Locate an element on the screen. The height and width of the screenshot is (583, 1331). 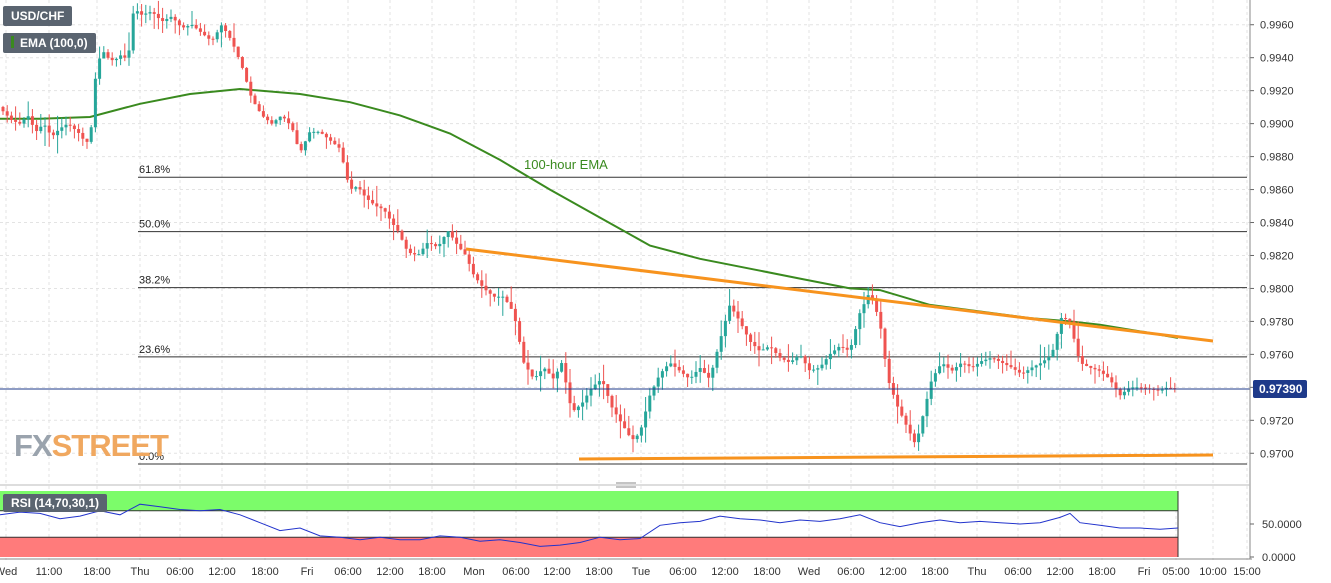
current-price-tag is located at coordinates (1280, 388).